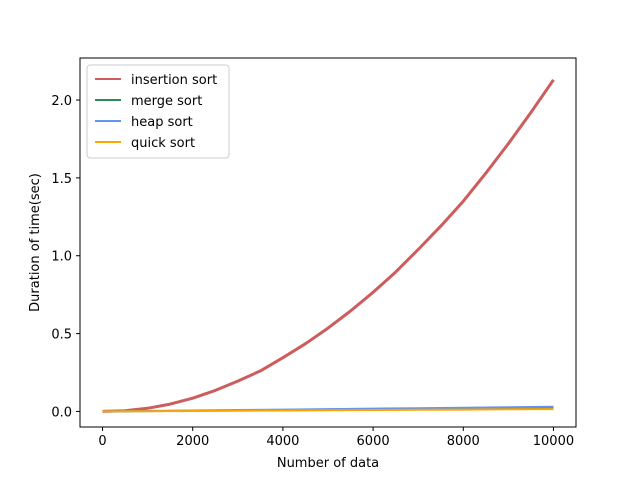 The width and height of the screenshot is (640, 480). I want to click on y-axis-title: Duration of time(sec), so click(35, 242).